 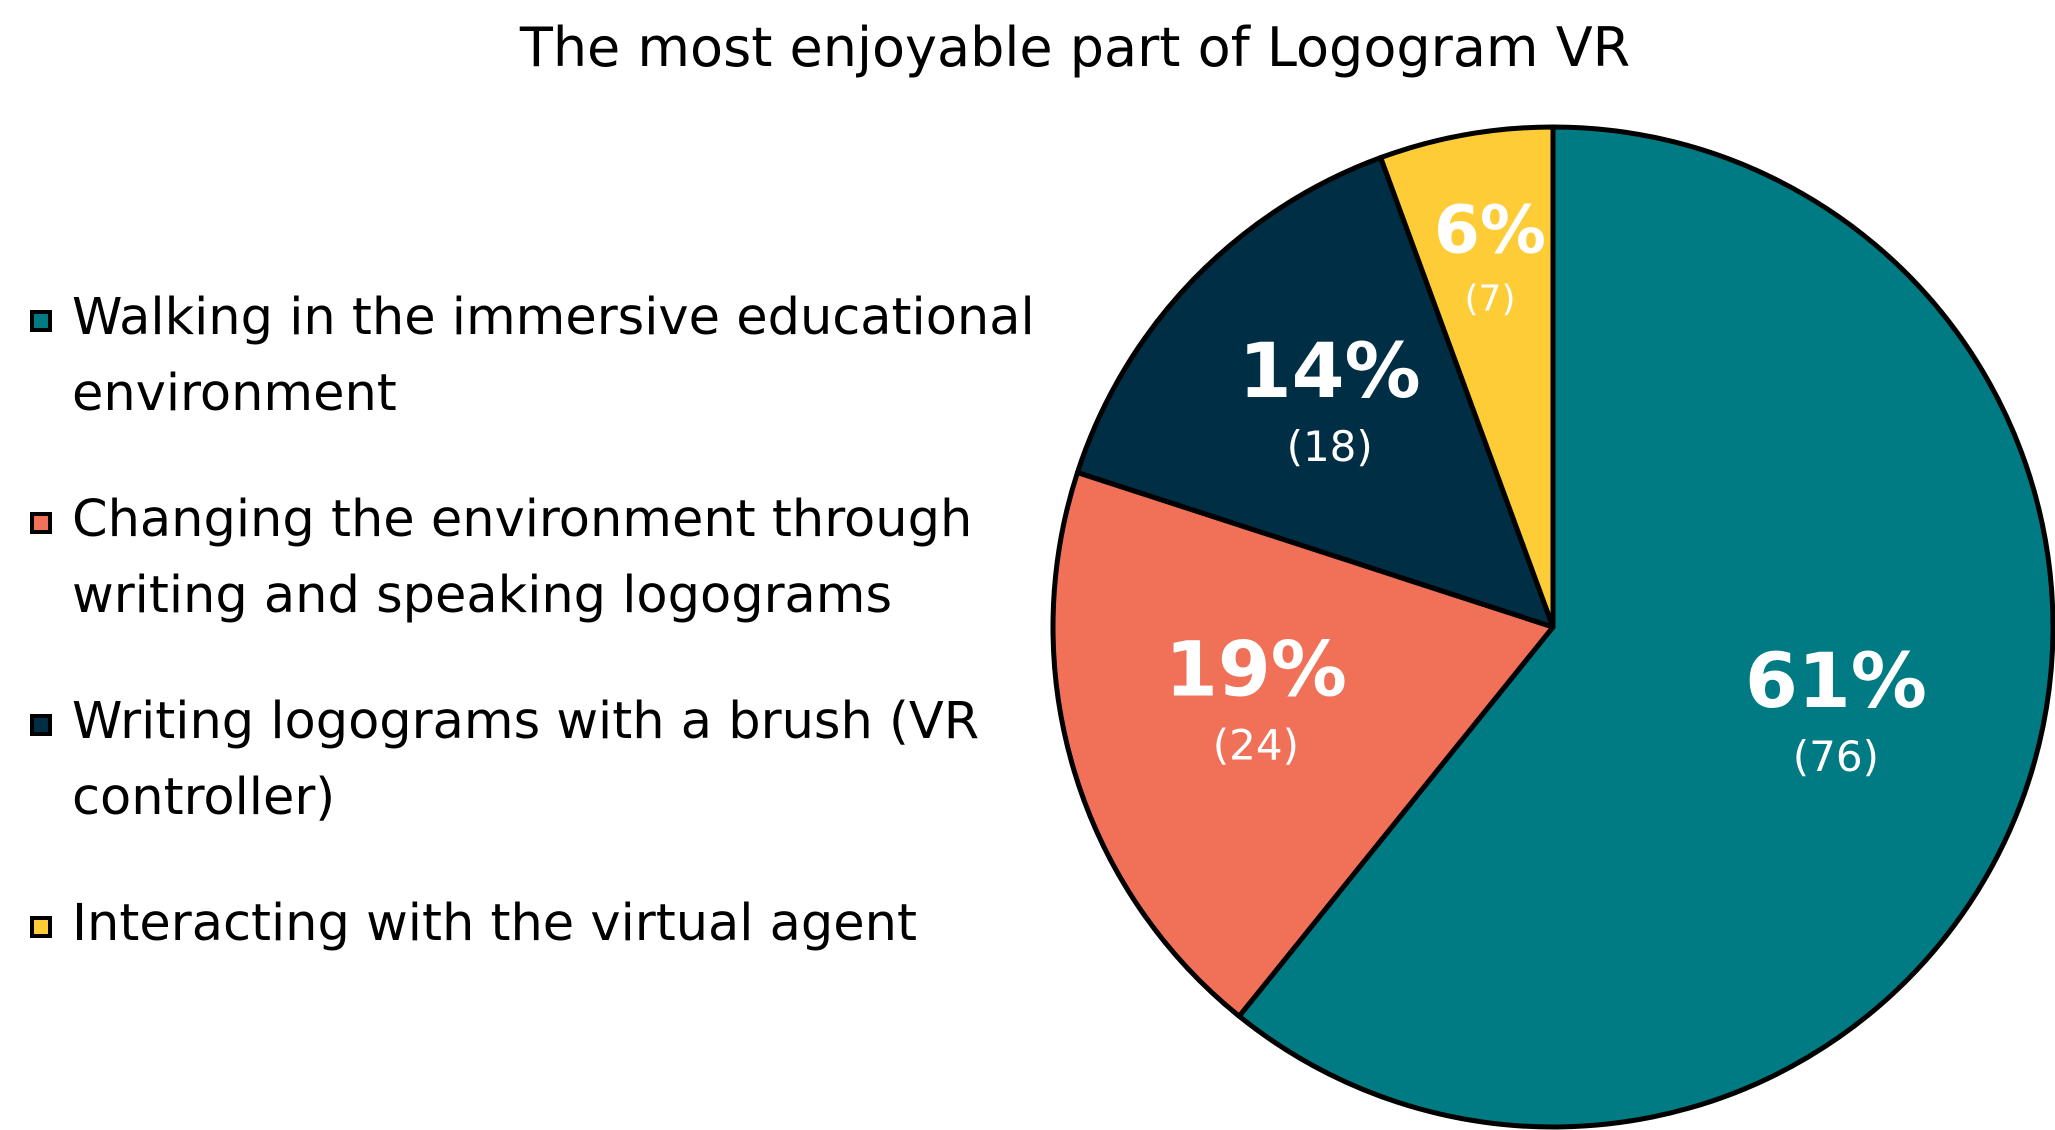 I want to click on slice-percent-label-walking: 61%, so click(x=1836, y=680).